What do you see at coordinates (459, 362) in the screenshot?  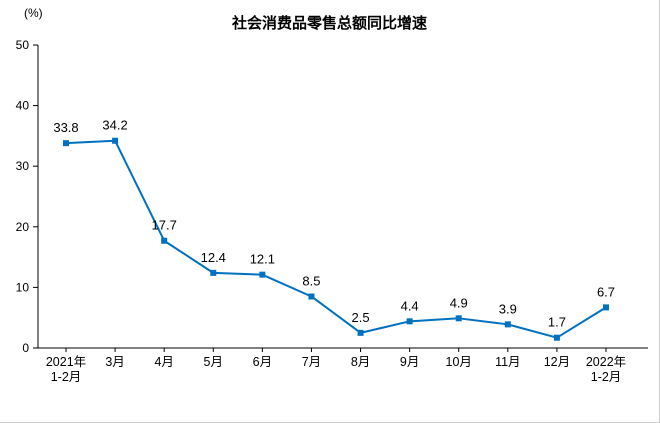 I see `x-tick-label: 10月` at bounding box center [459, 362].